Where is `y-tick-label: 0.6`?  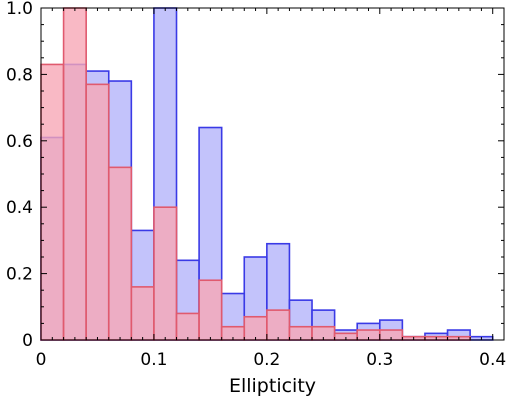 y-tick-label: 0.6 is located at coordinates (19, 142).